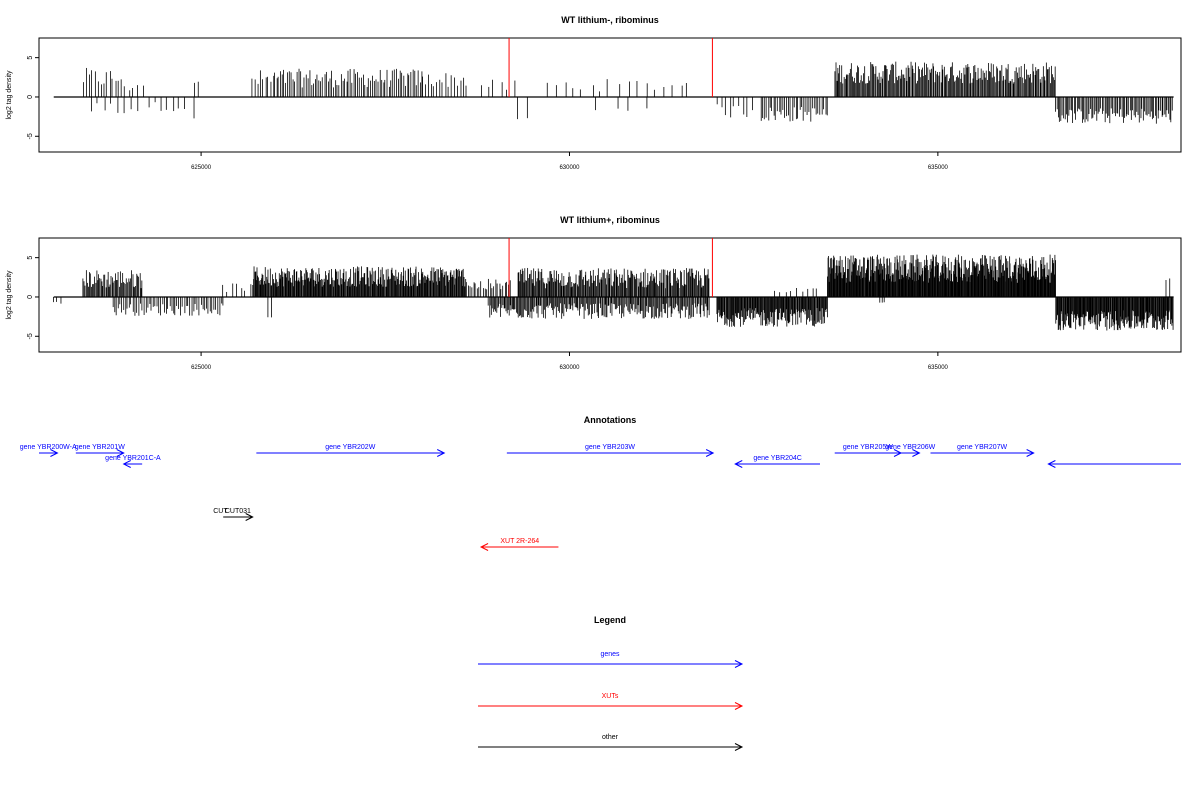  Describe the element at coordinates (1114, 464) in the screenshot. I see `annotation-feature` at that location.